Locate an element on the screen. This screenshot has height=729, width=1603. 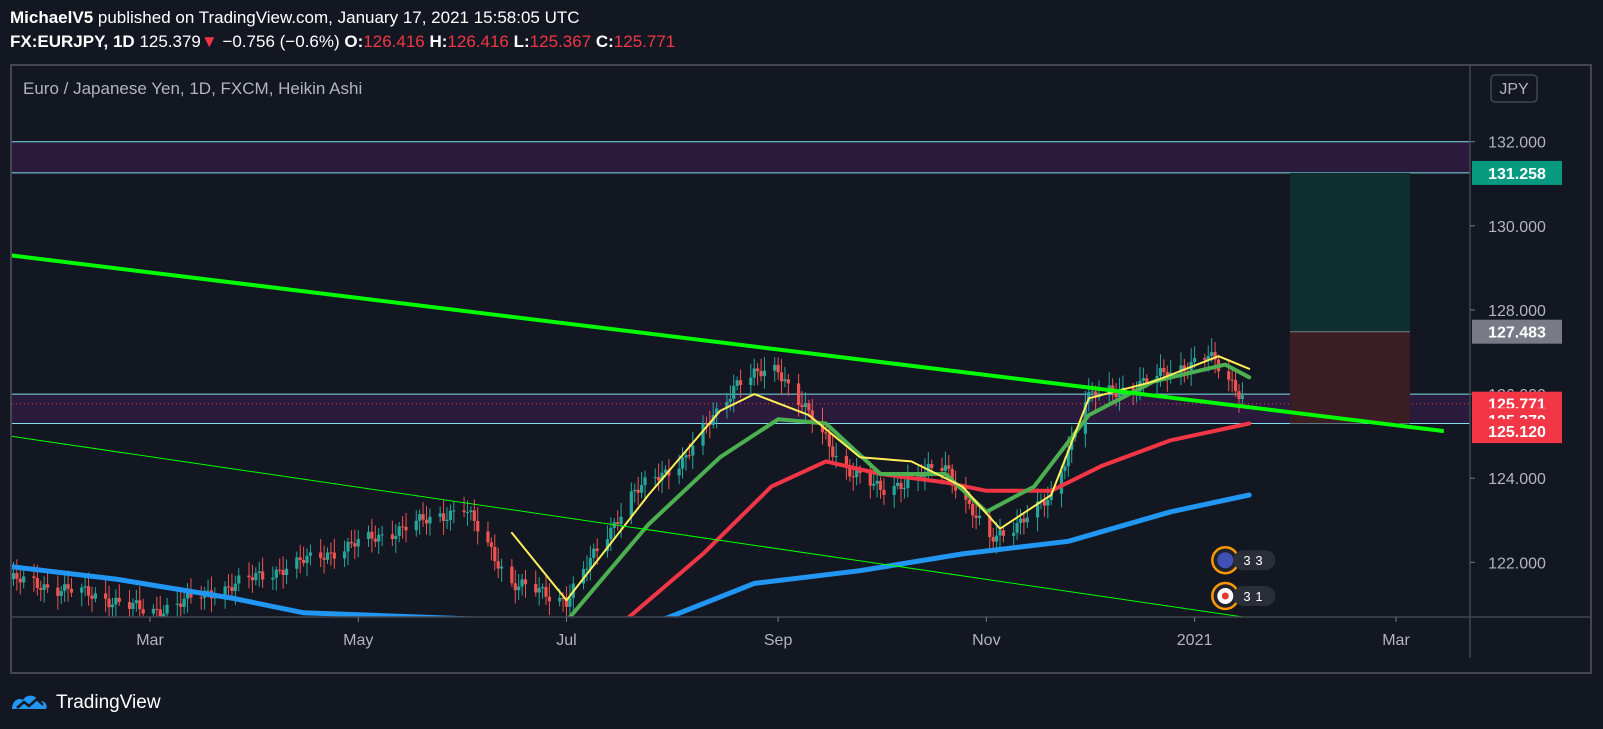
price-label-text: 125.120 is located at coordinates (1517, 432).